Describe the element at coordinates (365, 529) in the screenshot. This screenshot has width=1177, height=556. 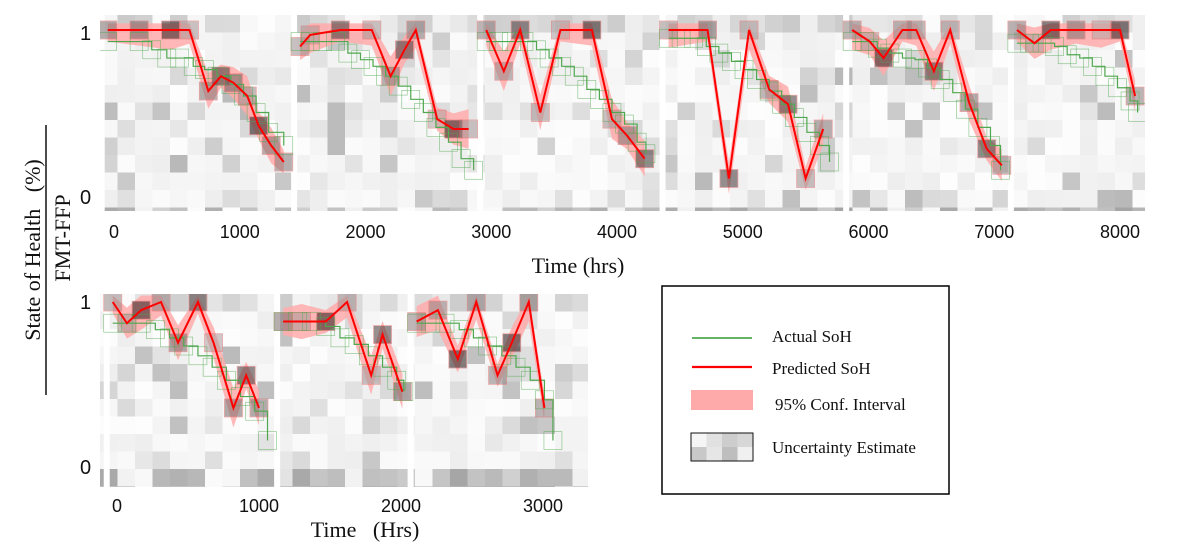
I see `bottom-x-axis-label: Time (Hrs)` at that location.